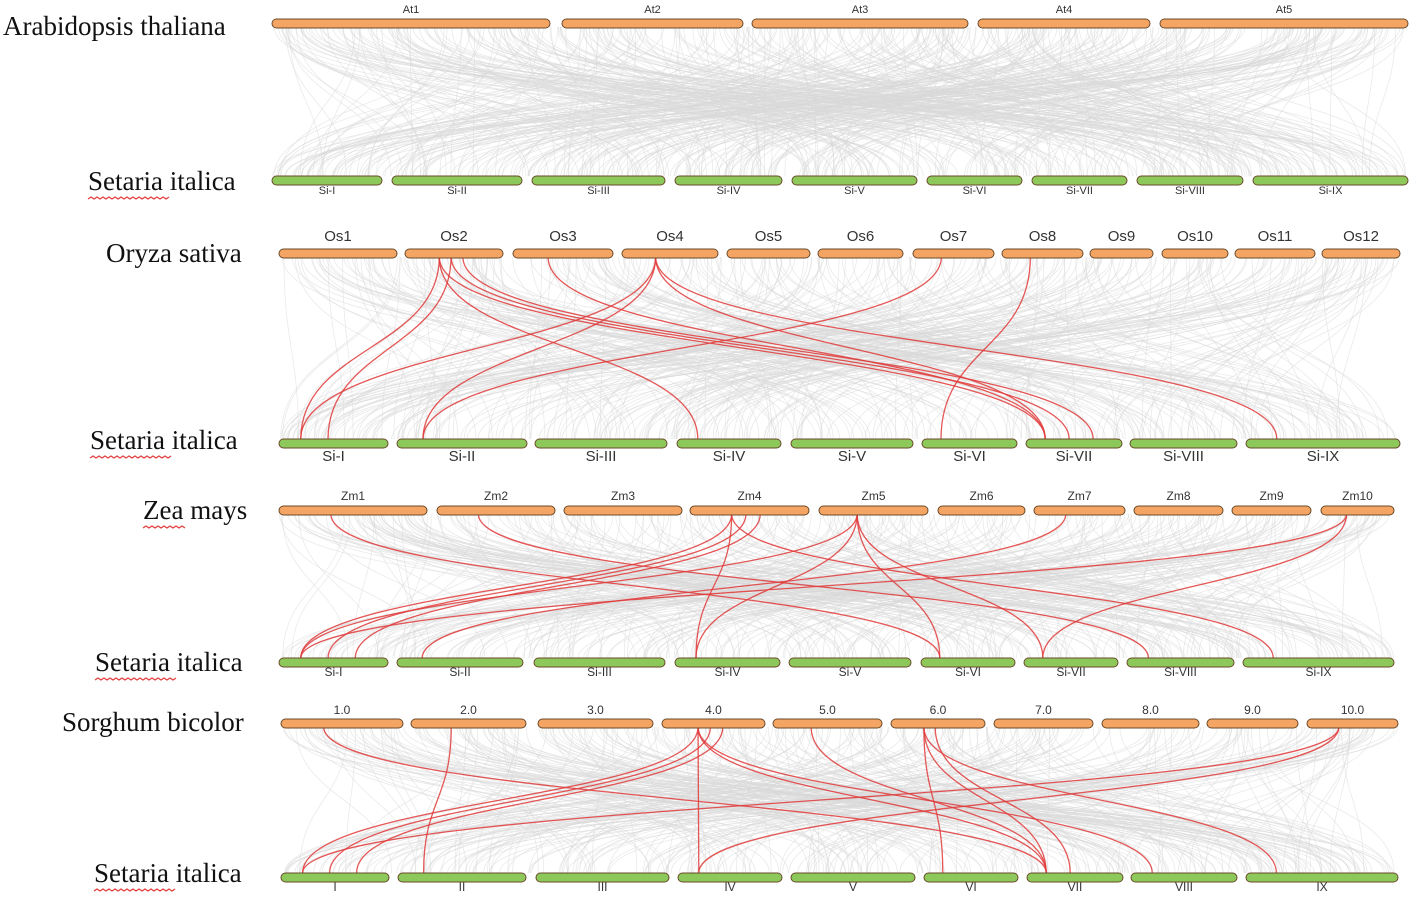  What do you see at coordinates (333, 451) in the screenshot?
I see `bottom-chromosome-Si-I: Si-I` at bounding box center [333, 451].